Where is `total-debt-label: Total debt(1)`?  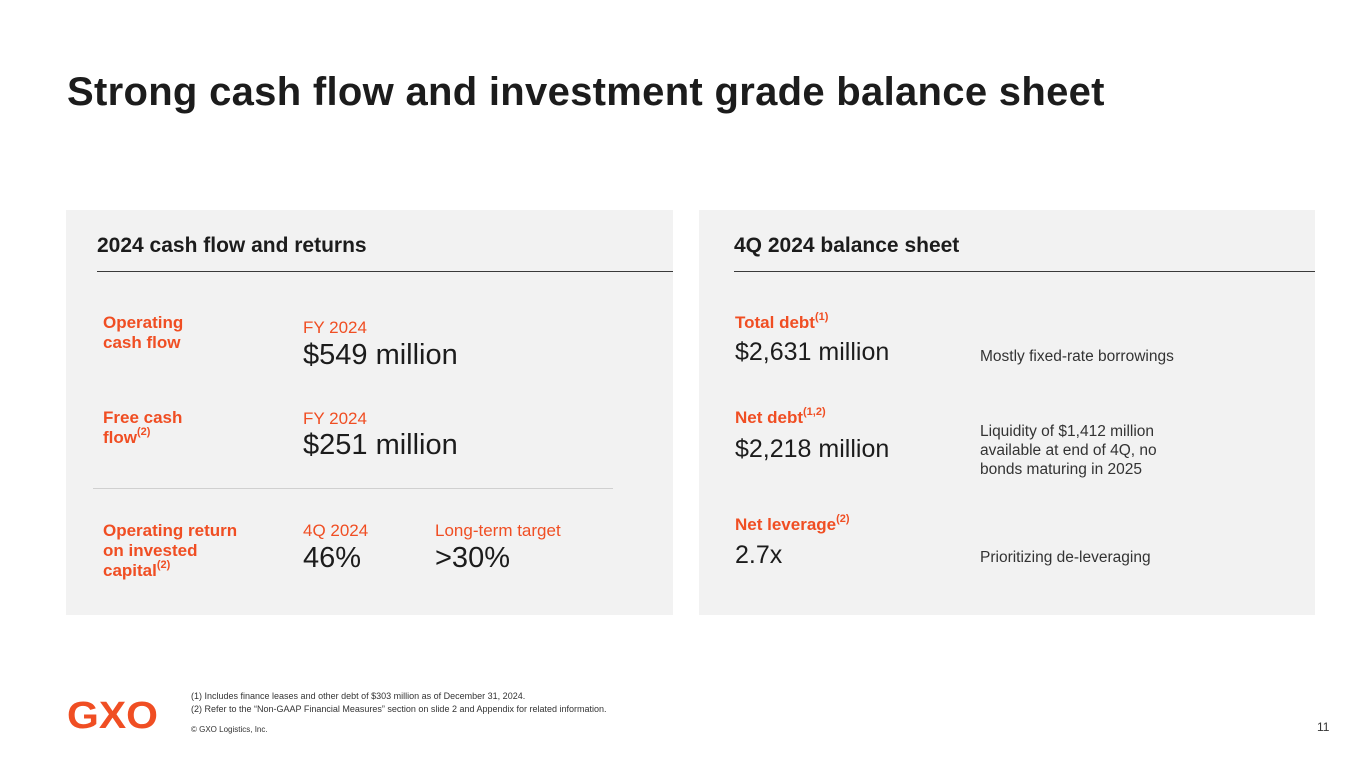
total-debt-label: Total debt(1) is located at coordinates (782, 322).